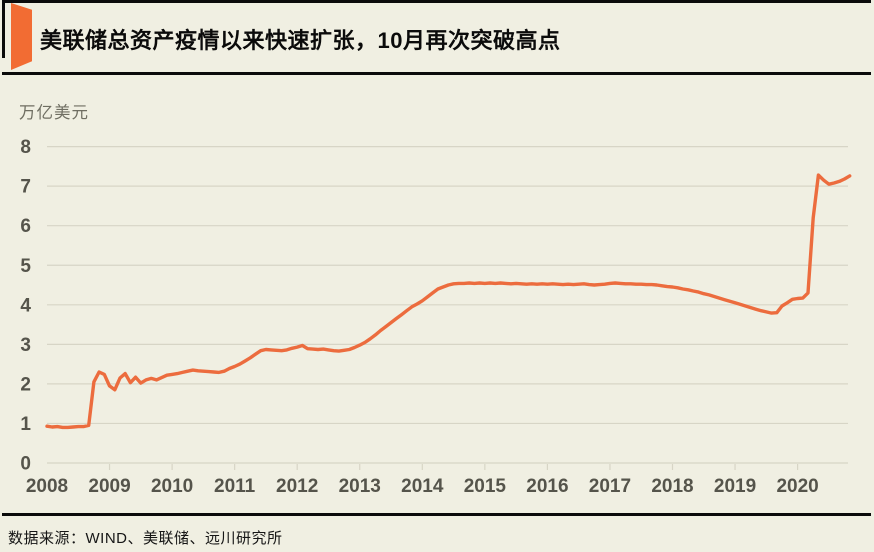 The width and height of the screenshot is (874, 552). Describe the element at coordinates (672, 486) in the screenshot. I see `x-tick-label: 2018` at that location.